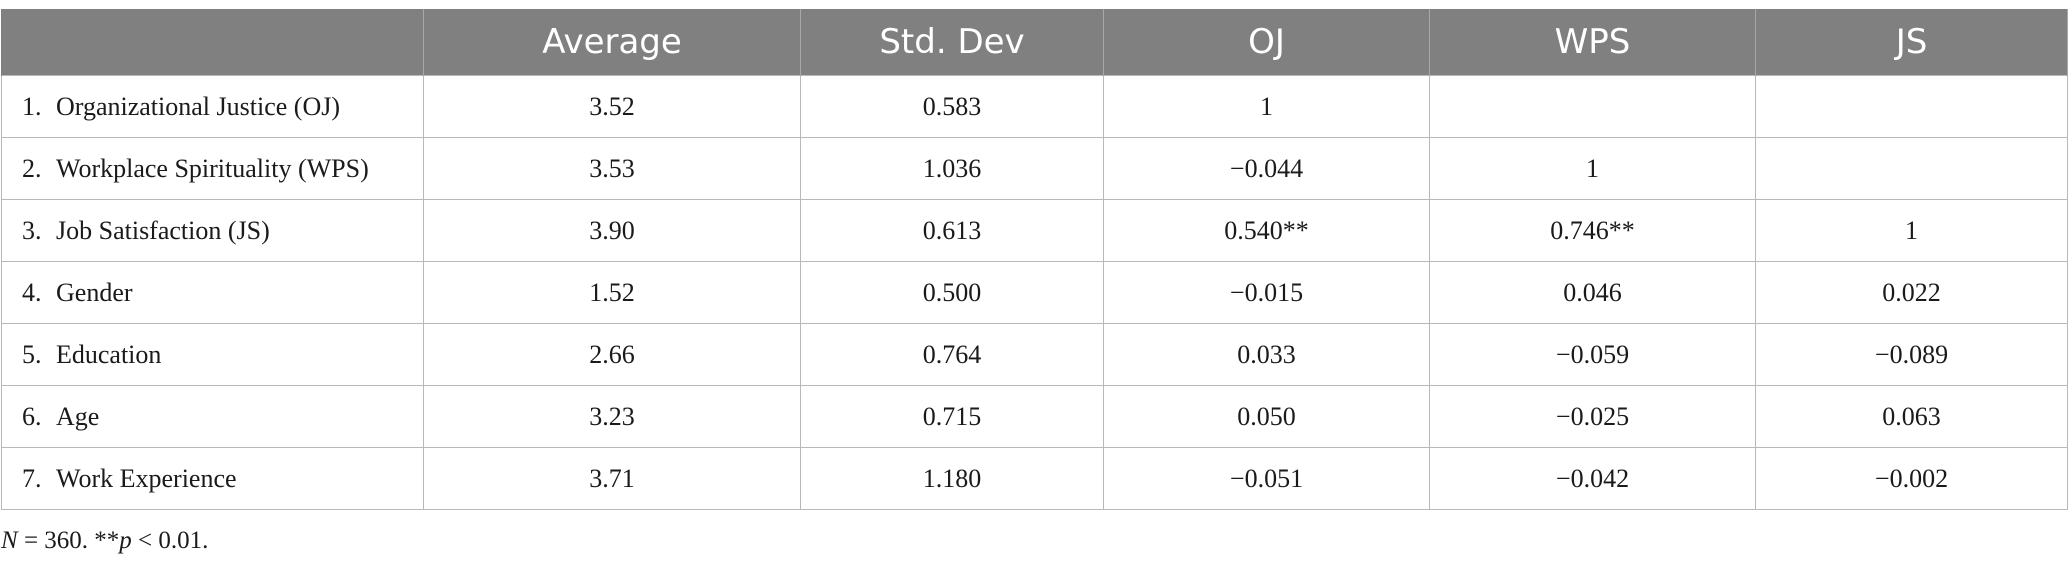 This screenshot has height=569, width=2068. What do you see at coordinates (612, 292) in the screenshot?
I see `cell-average: 1.52` at bounding box center [612, 292].